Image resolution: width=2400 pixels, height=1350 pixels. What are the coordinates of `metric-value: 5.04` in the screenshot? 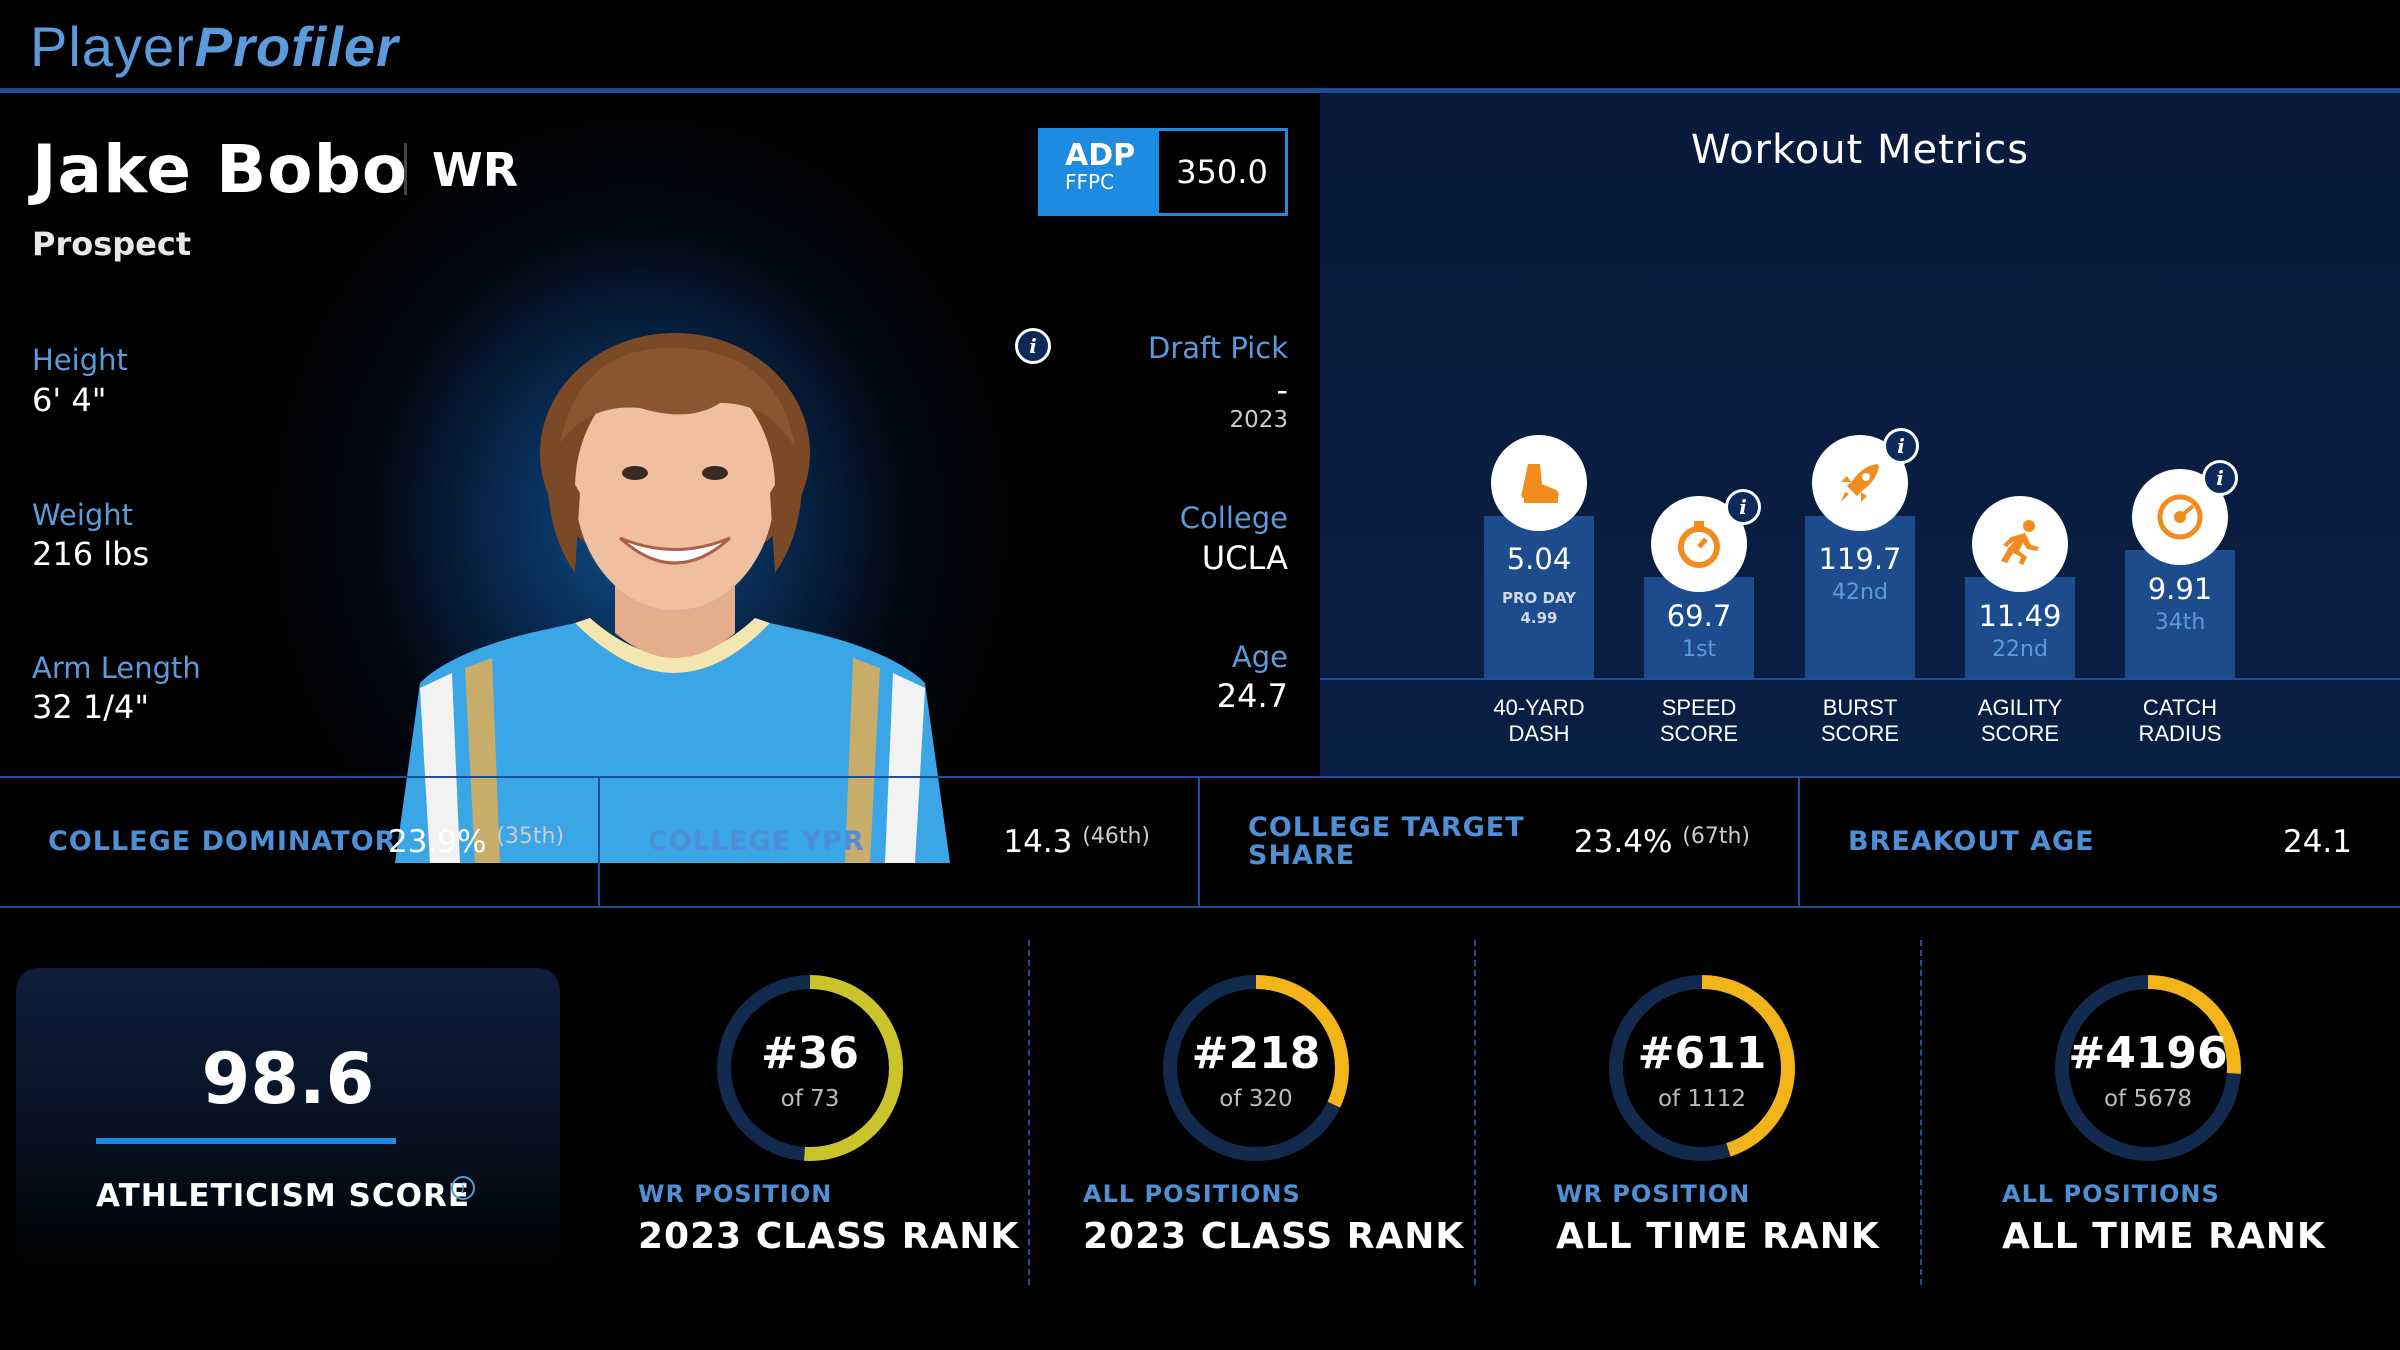 It's located at (1539, 559).